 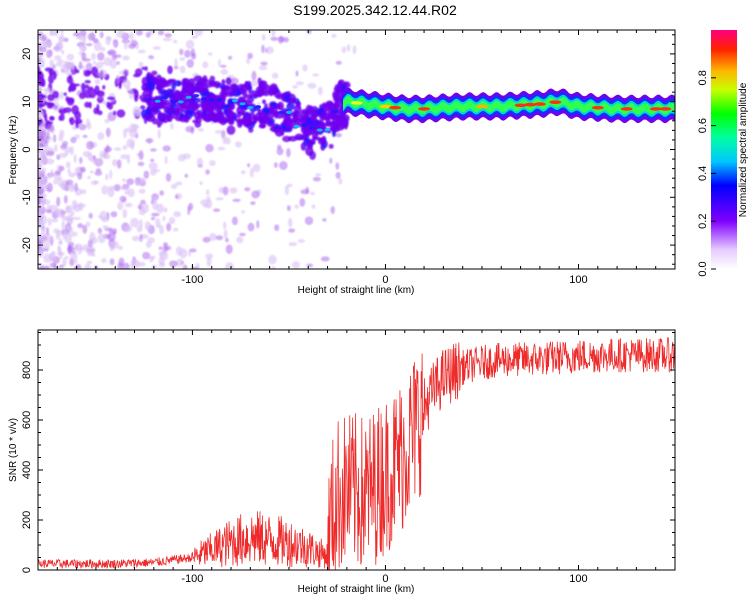 I want to click on colorbar-tick-label: 0.6, so click(x=703, y=125).